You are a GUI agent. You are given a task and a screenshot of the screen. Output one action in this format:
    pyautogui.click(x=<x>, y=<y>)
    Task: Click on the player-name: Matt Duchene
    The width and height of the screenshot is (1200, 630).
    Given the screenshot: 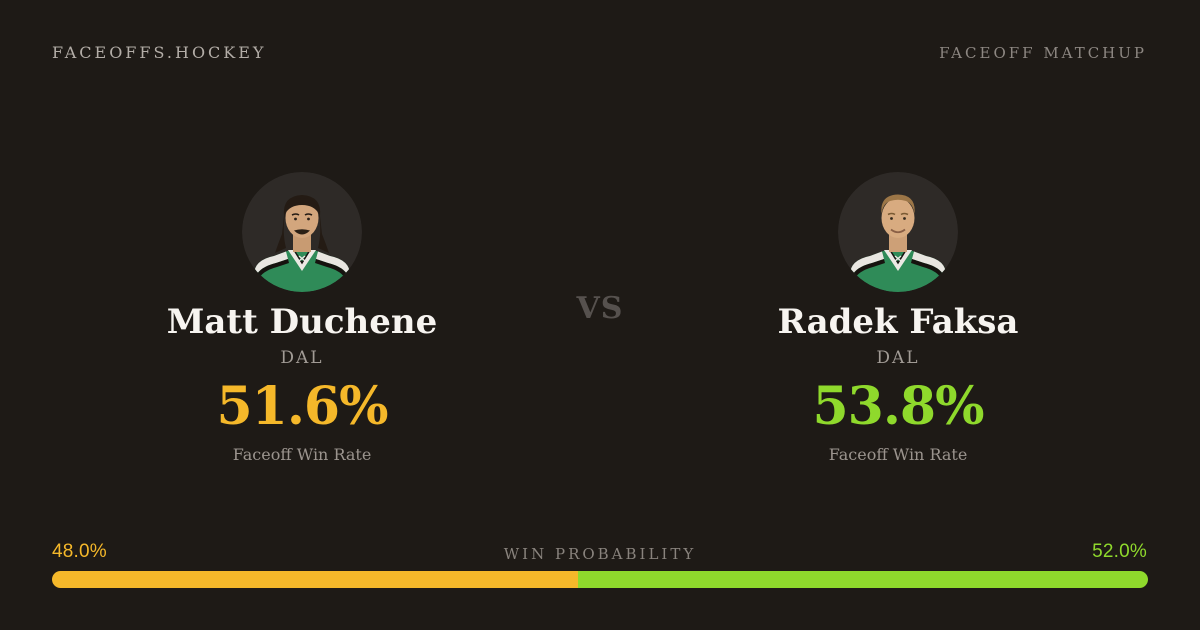 What is the action you would take?
    pyautogui.click(x=302, y=322)
    